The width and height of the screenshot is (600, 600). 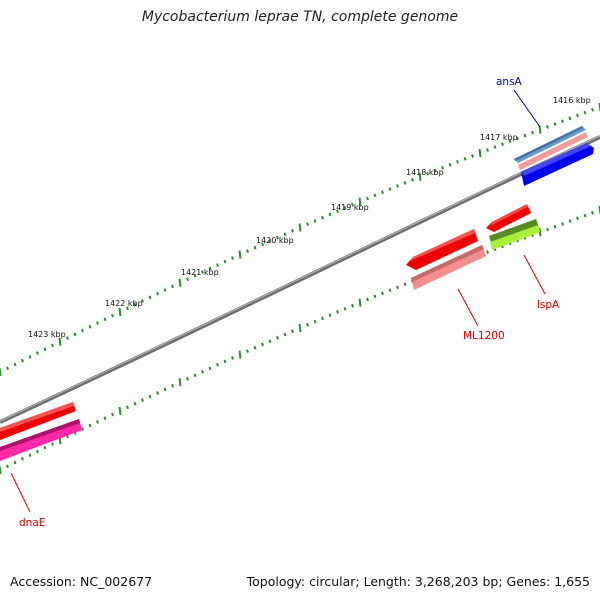 What do you see at coordinates (20, 492) in the screenshot?
I see `dnaE-leader` at bounding box center [20, 492].